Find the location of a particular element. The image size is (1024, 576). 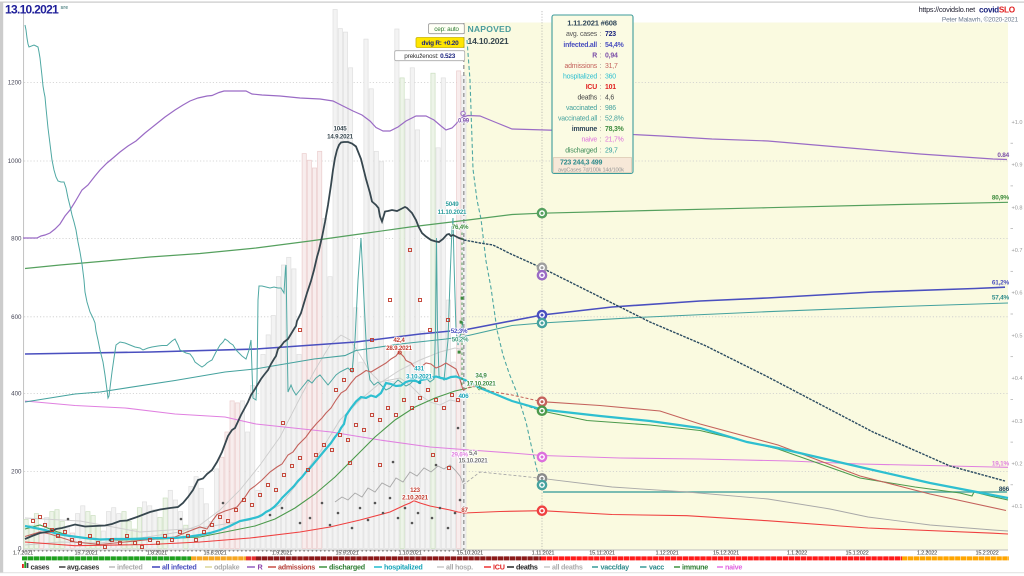

svg-text: +0.4 is located at coordinates (1017, 379).